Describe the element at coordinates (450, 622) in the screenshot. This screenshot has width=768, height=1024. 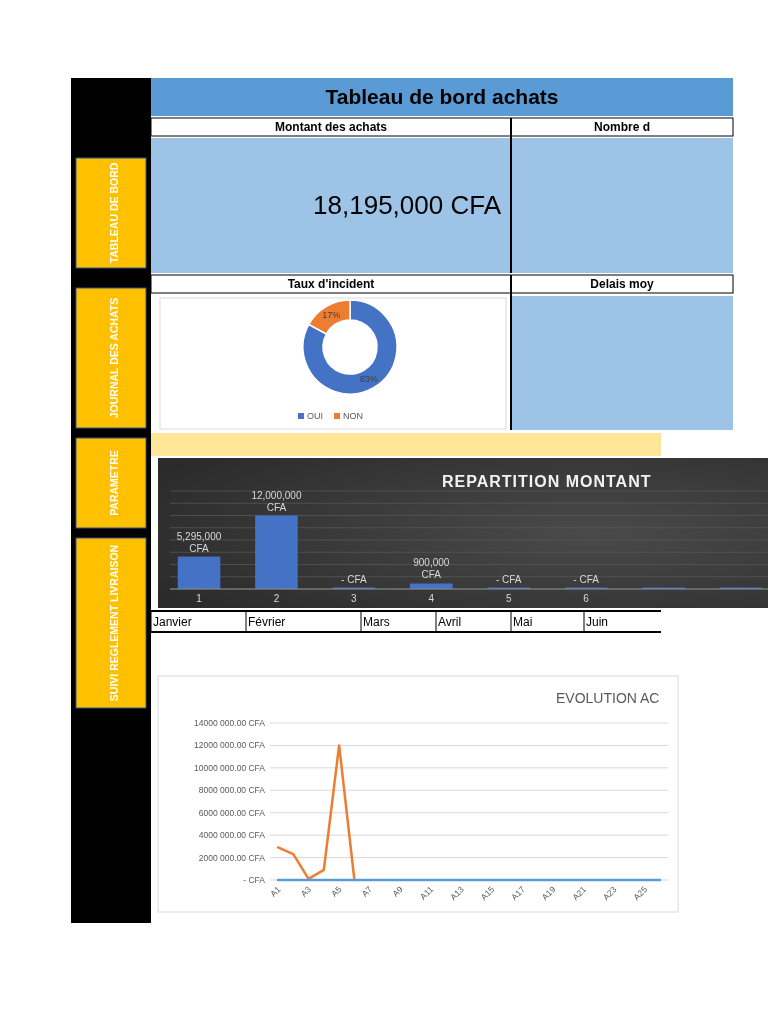
I see `text: Avril` at that location.